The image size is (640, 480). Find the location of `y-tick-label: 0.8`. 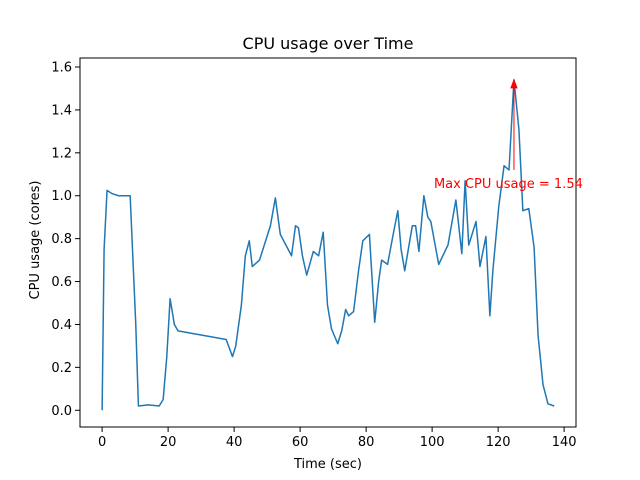

y-tick-label: 0.8 is located at coordinates (61, 239).